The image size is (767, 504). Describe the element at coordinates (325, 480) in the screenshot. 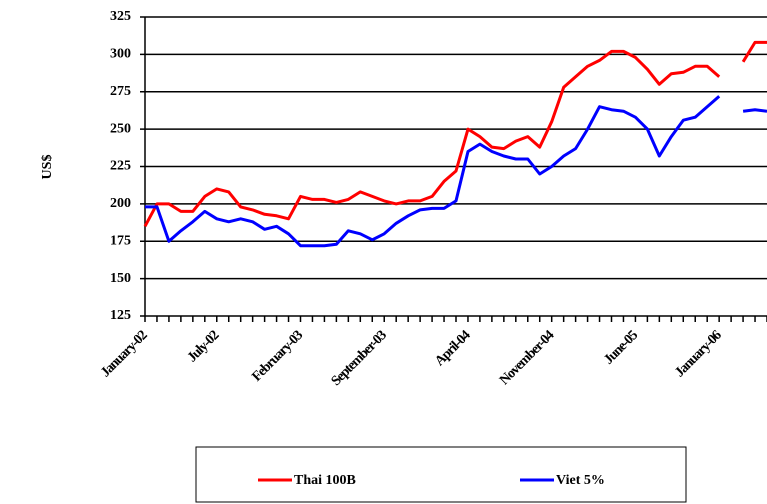

I see `legend-label: Thai 100B` at that location.